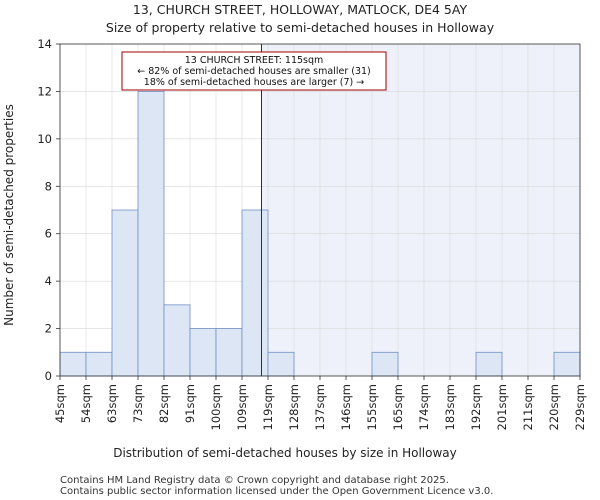  What do you see at coordinates (450, 407) in the screenshot?
I see `x-tick-label: 183sqm` at bounding box center [450, 407].